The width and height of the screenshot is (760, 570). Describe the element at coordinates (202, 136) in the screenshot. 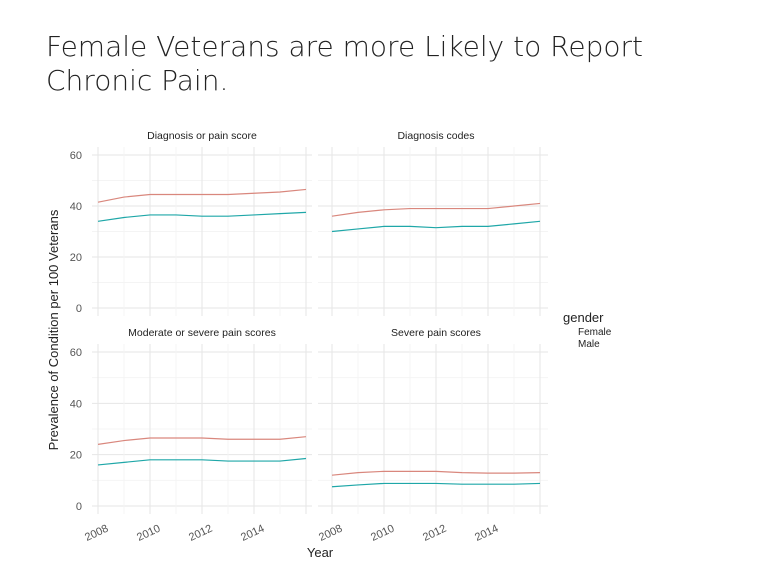

I see `panel-title: Diagnosis or pain score` at that location.